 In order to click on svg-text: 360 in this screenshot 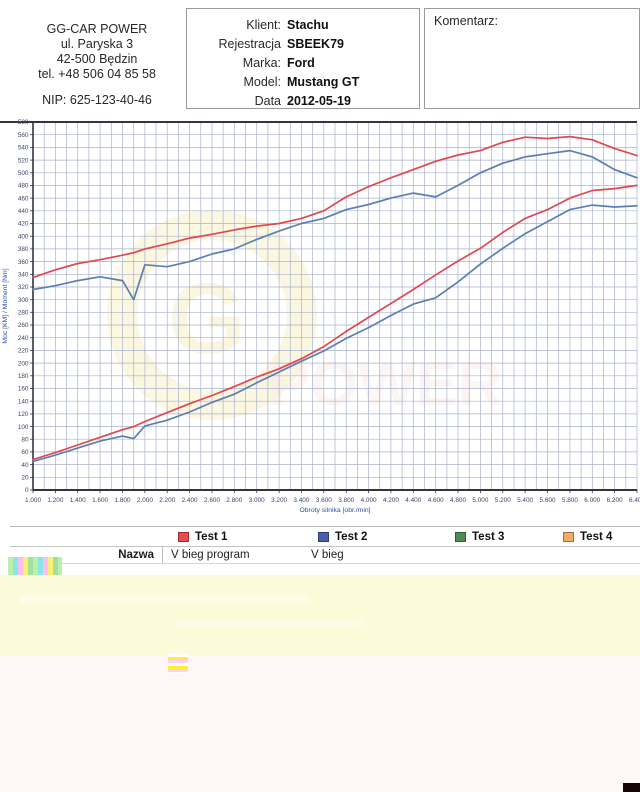, I will do `click(23, 262)`.